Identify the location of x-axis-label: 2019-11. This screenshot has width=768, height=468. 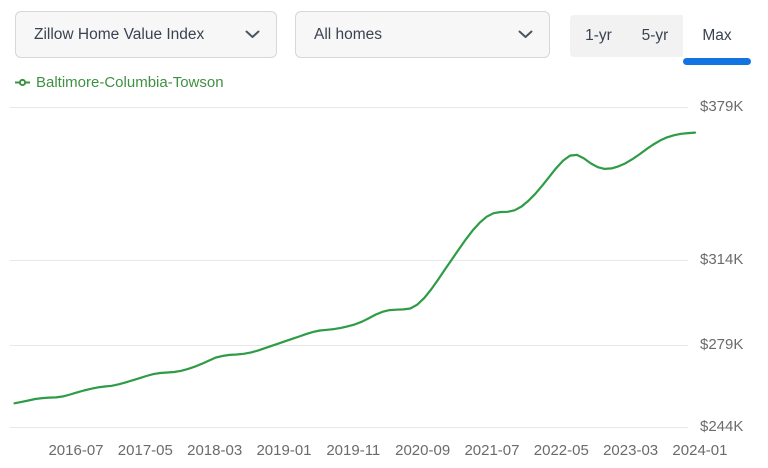
(353, 450).